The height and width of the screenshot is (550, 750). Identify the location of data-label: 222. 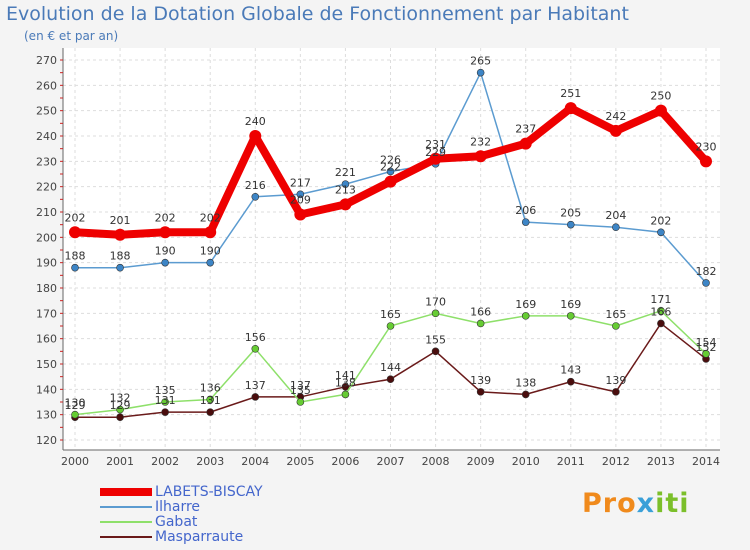
(390, 167).